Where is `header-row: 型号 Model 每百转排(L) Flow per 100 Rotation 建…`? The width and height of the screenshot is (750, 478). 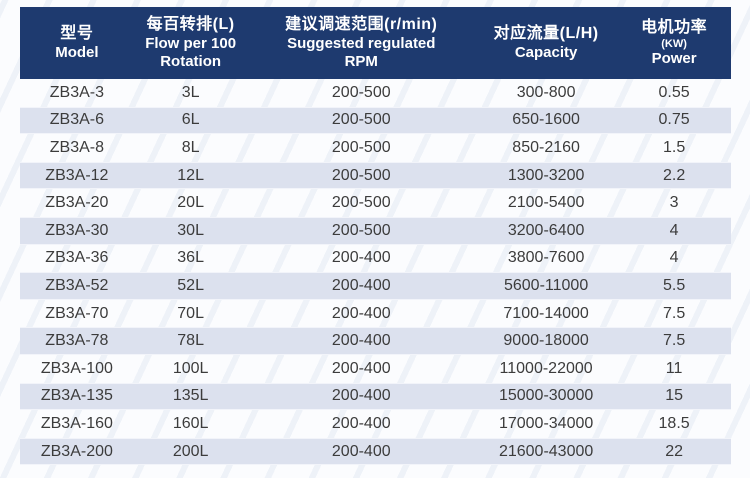 header-row: 型号 Model 每百转排(L) Flow per 100 Rotation 建… is located at coordinates (375, 43).